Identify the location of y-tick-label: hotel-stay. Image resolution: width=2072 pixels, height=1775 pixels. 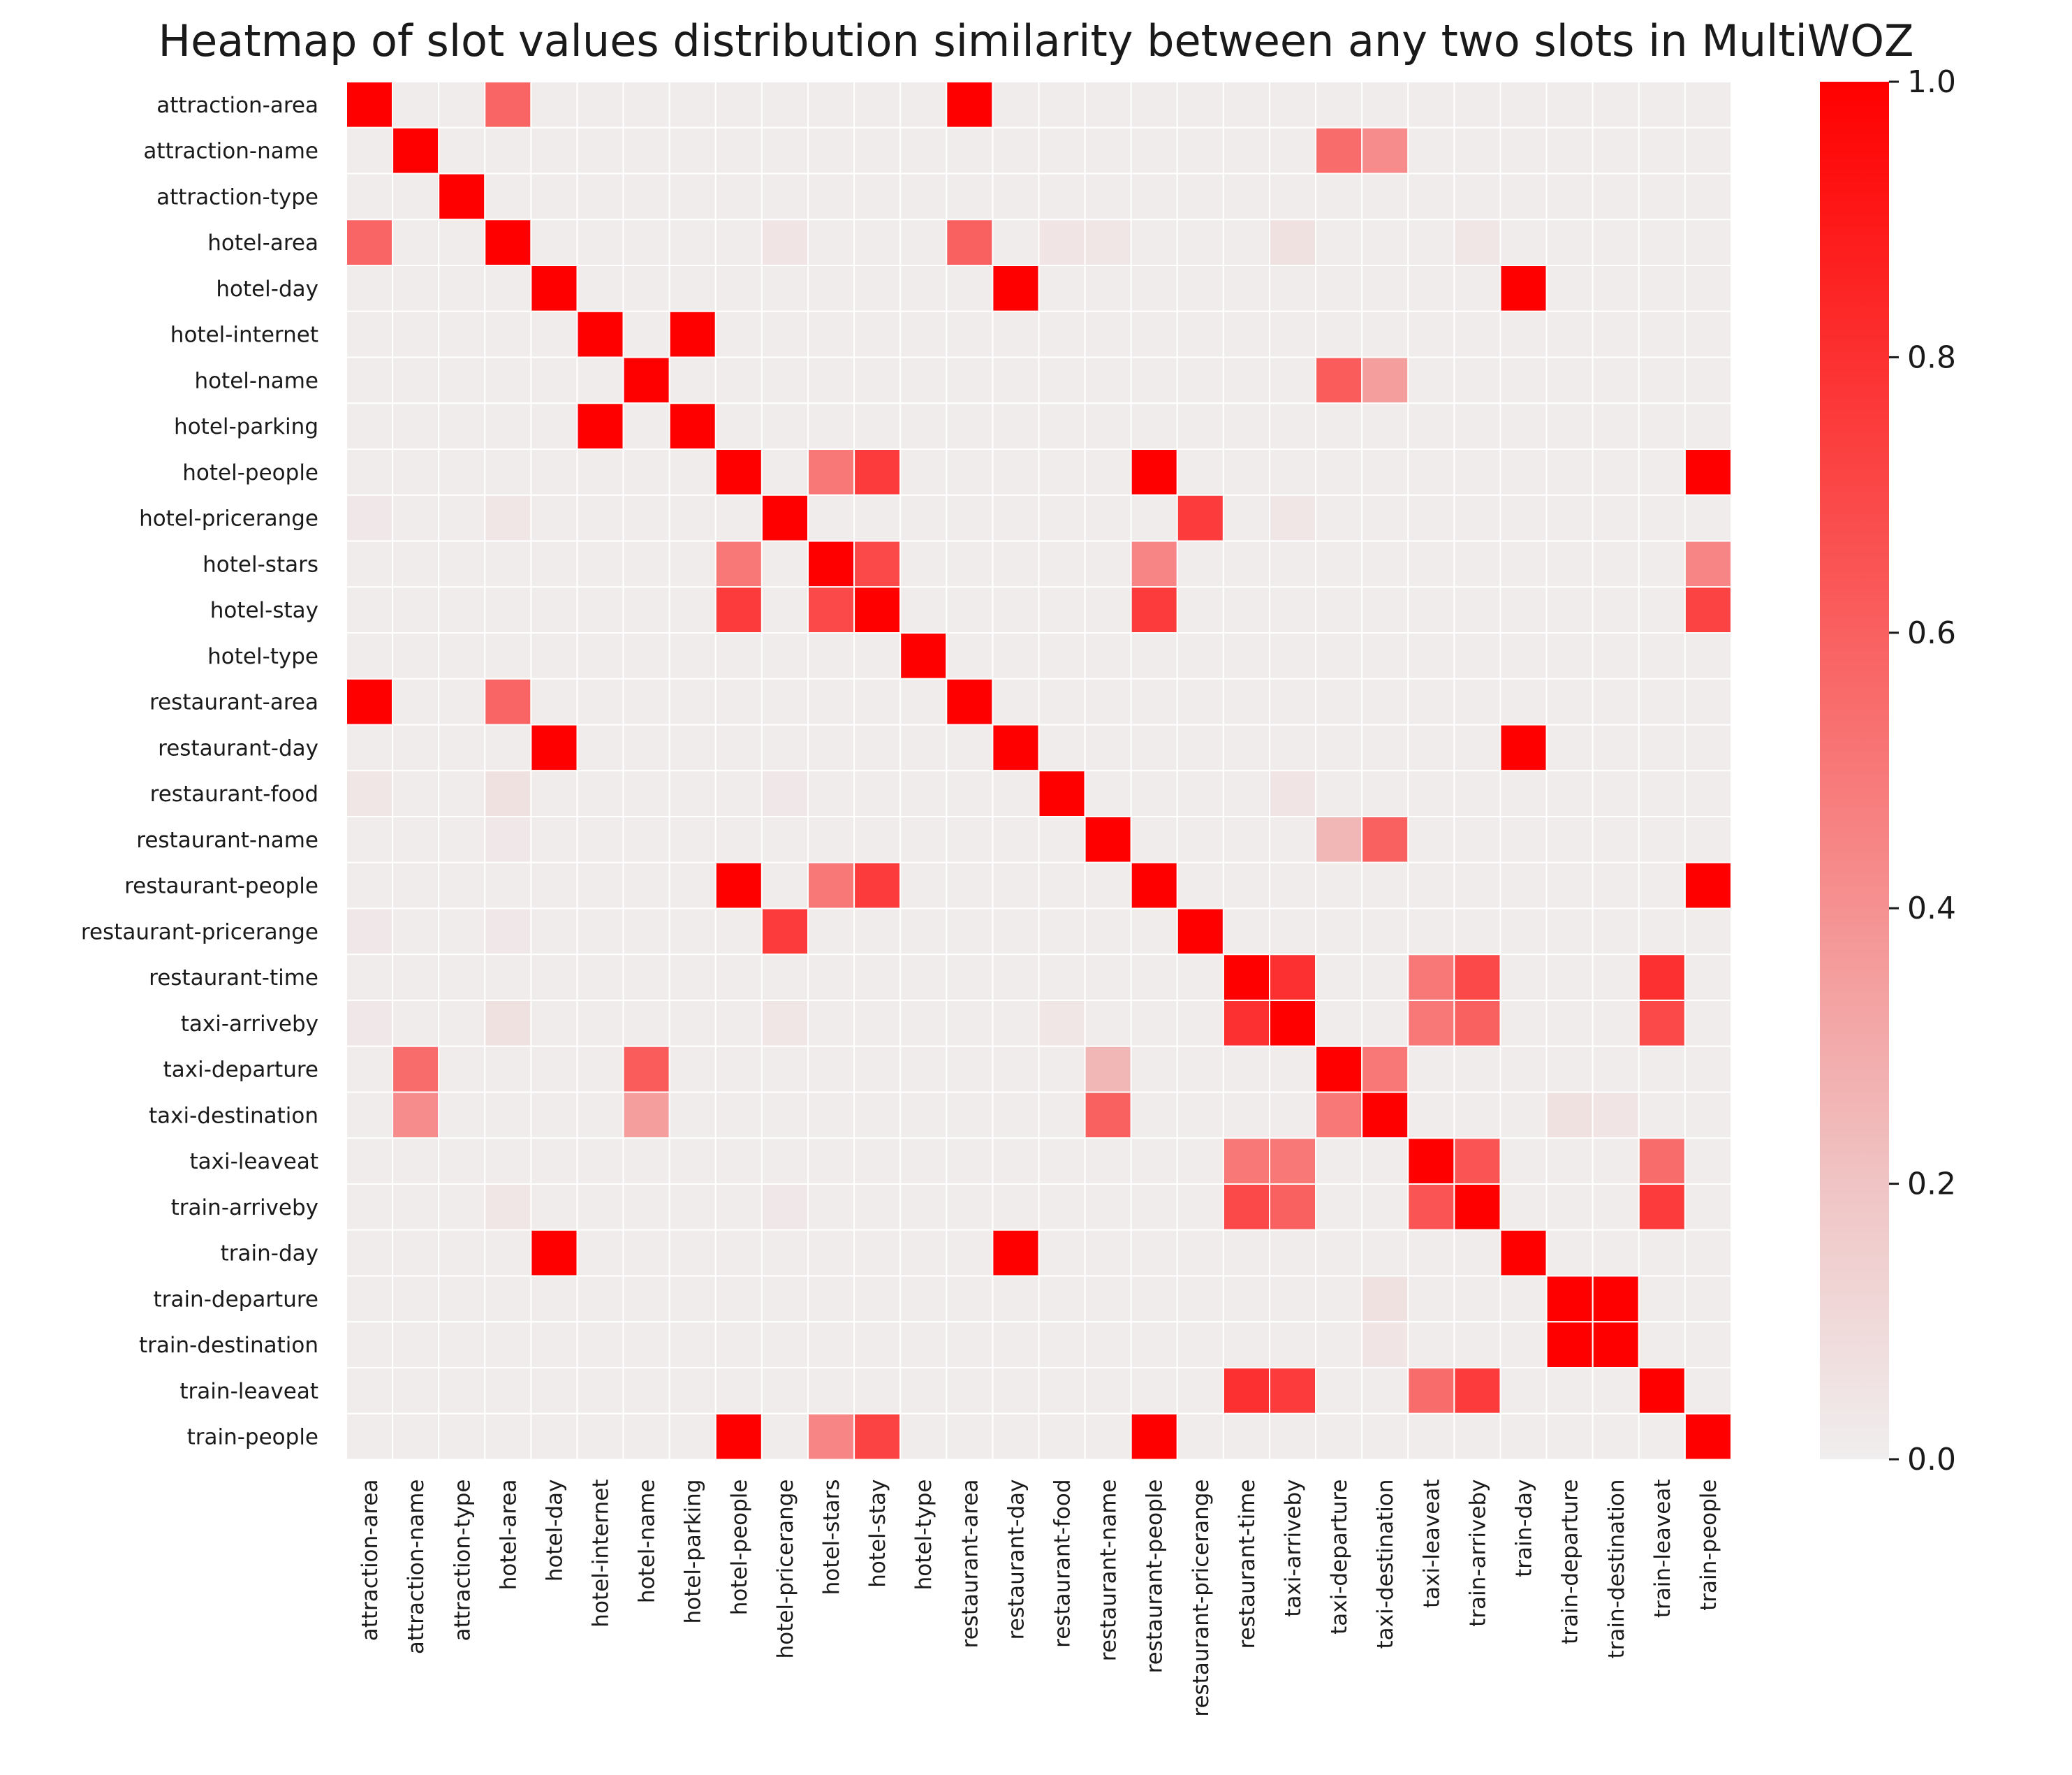
(264, 610).